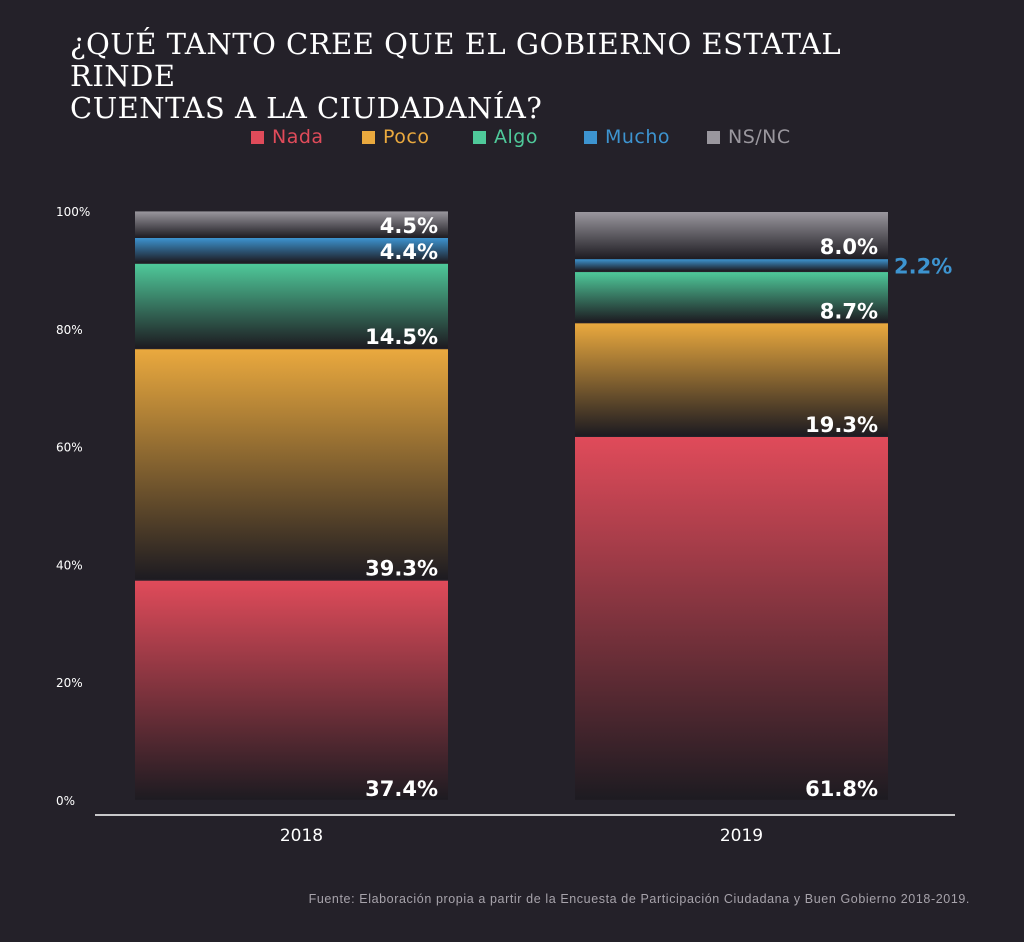 This screenshot has height=942, width=1024. What do you see at coordinates (731, 618) in the screenshot?
I see `bar-nada-2019` at bounding box center [731, 618].